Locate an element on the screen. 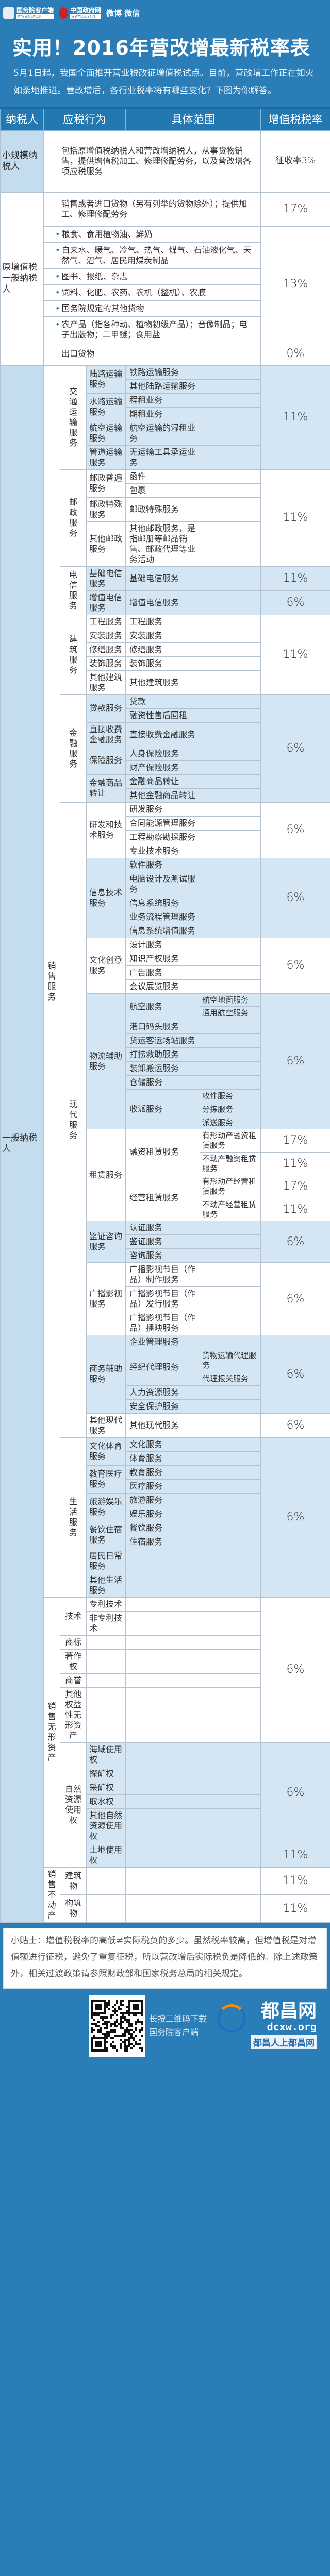 The height and width of the screenshot is (2576, 330). service-cell: 其他权益性无形资产 is located at coordinates (74, 1715).